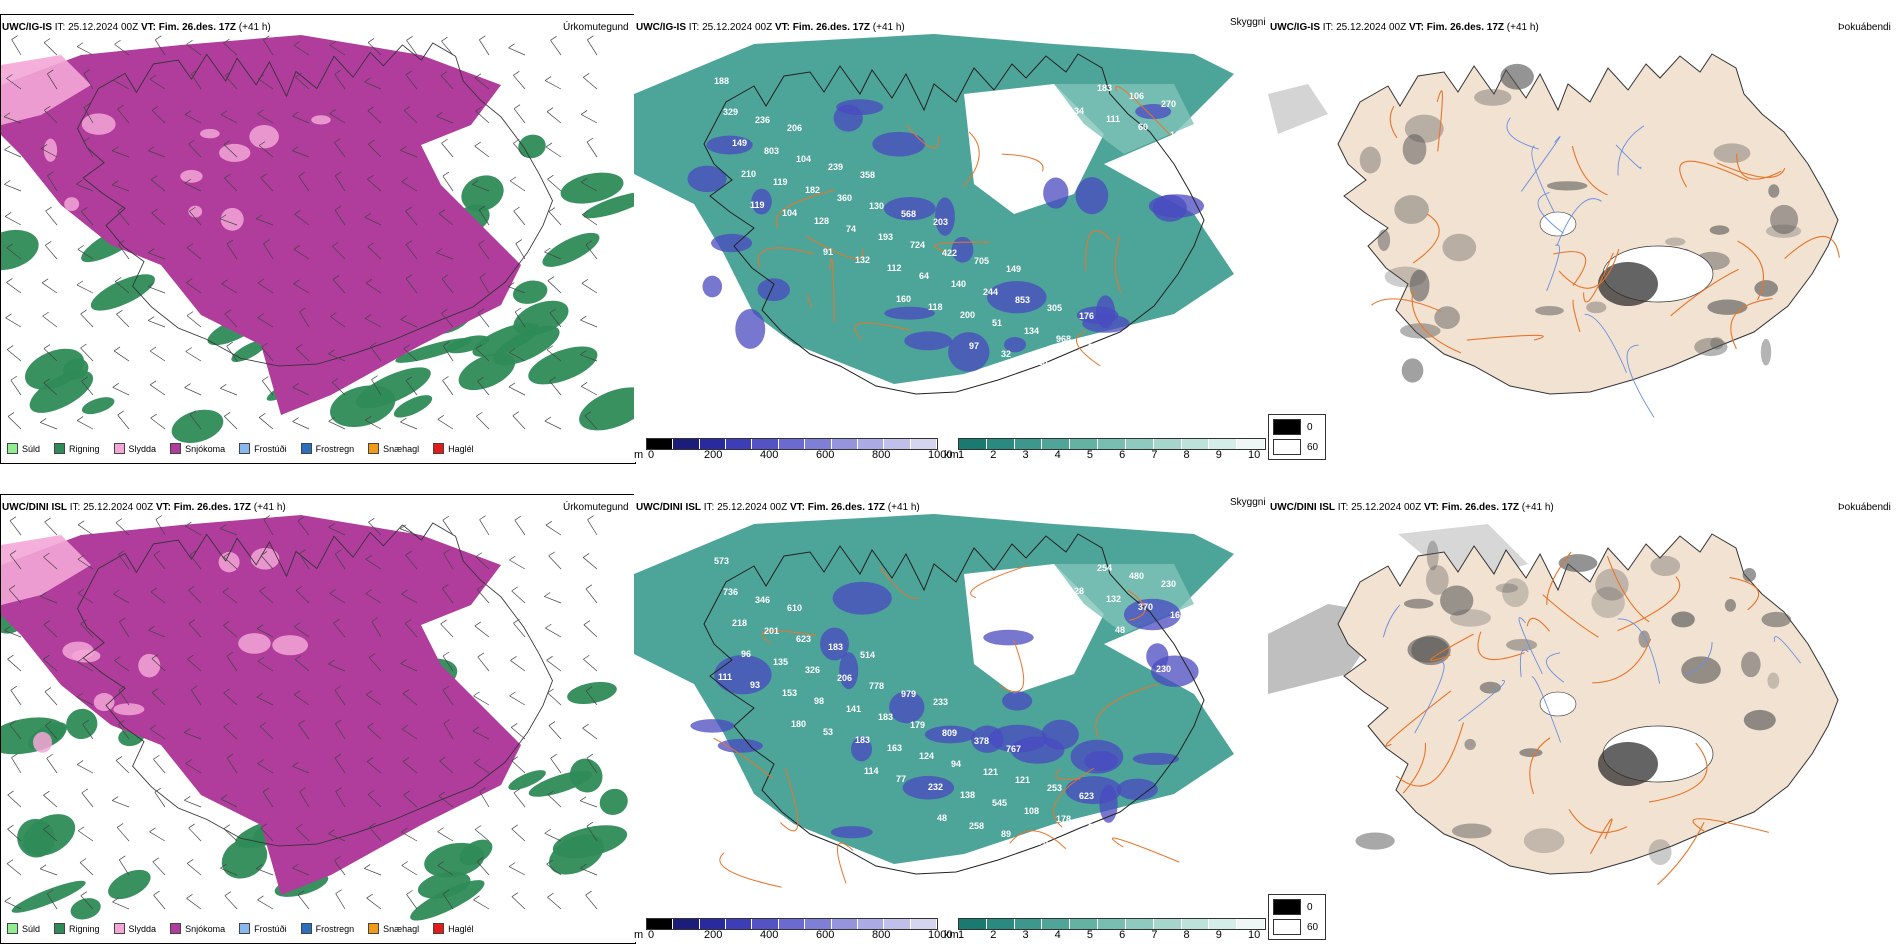 This screenshot has height=950, width=1900. What do you see at coordinates (803, 639) in the screenshot?
I see `ceiling-value-label: 623` at bounding box center [803, 639].